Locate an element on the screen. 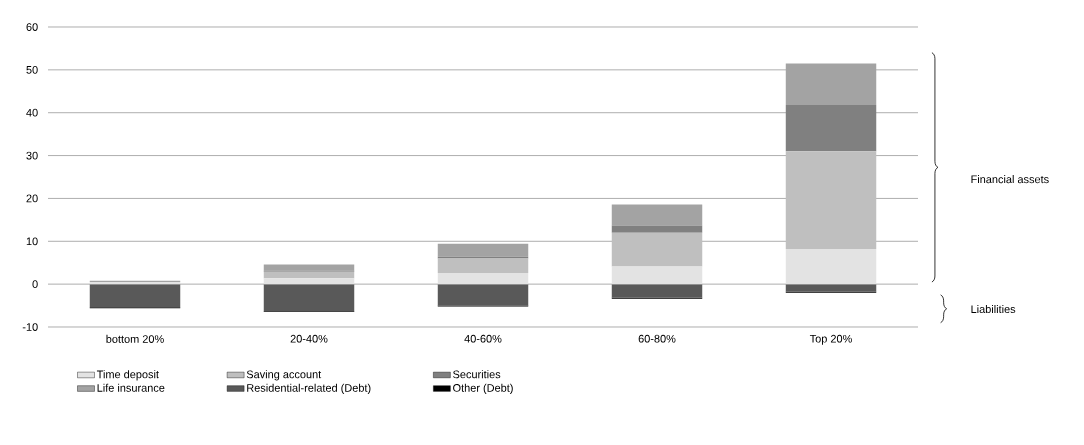  y-tick-label: 50 is located at coordinates (32, 69).